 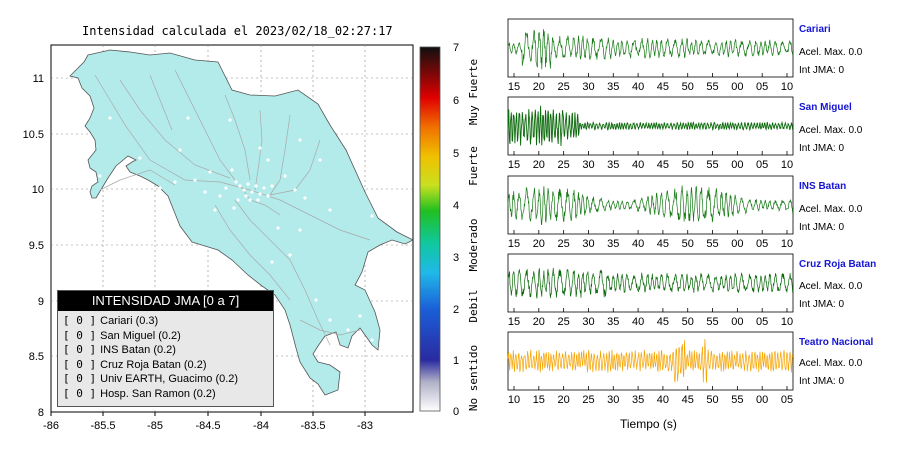 What do you see at coordinates (33, 246) in the screenshot?
I see `map-y-axis: 11 10.5 10 9.5 9 8.5 8` at bounding box center [33, 246].